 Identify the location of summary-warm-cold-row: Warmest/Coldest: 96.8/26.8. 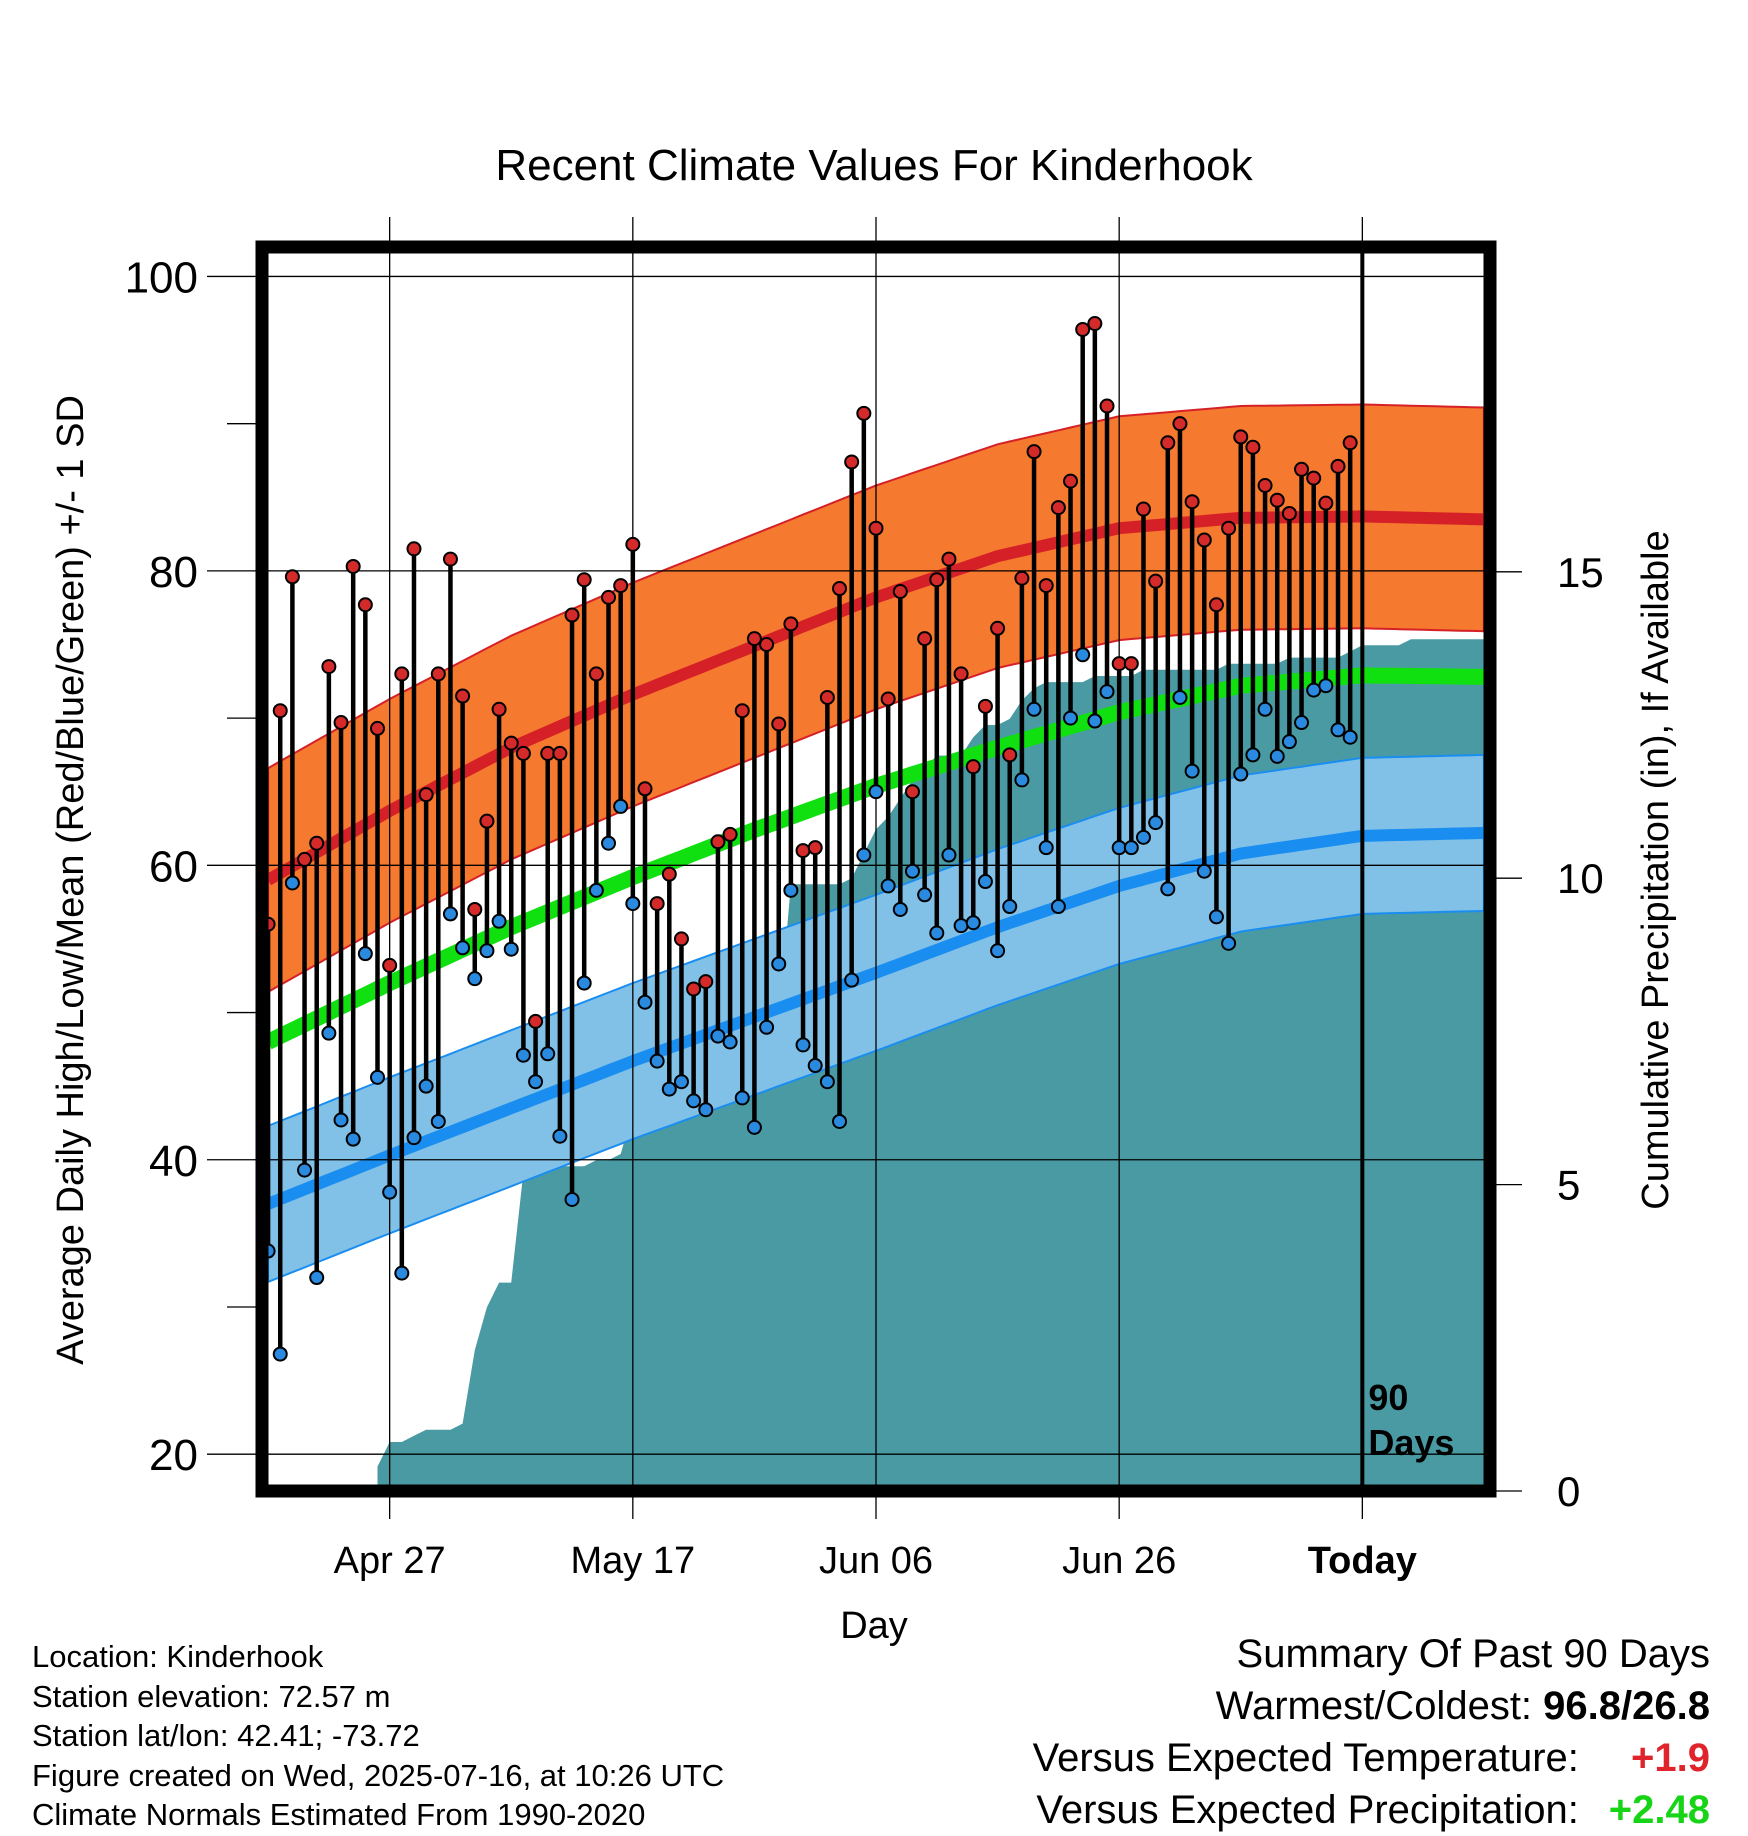
(1371, 1706).